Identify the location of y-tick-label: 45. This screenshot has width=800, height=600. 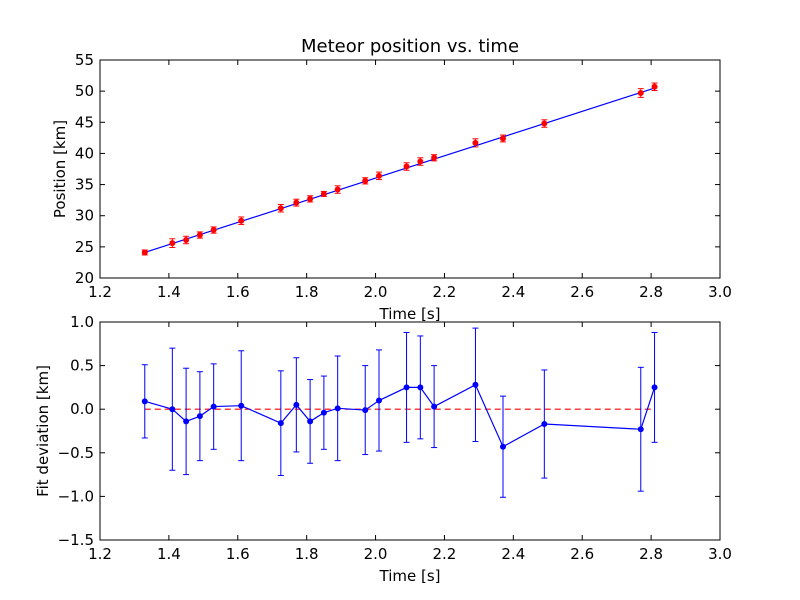
(84, 122).